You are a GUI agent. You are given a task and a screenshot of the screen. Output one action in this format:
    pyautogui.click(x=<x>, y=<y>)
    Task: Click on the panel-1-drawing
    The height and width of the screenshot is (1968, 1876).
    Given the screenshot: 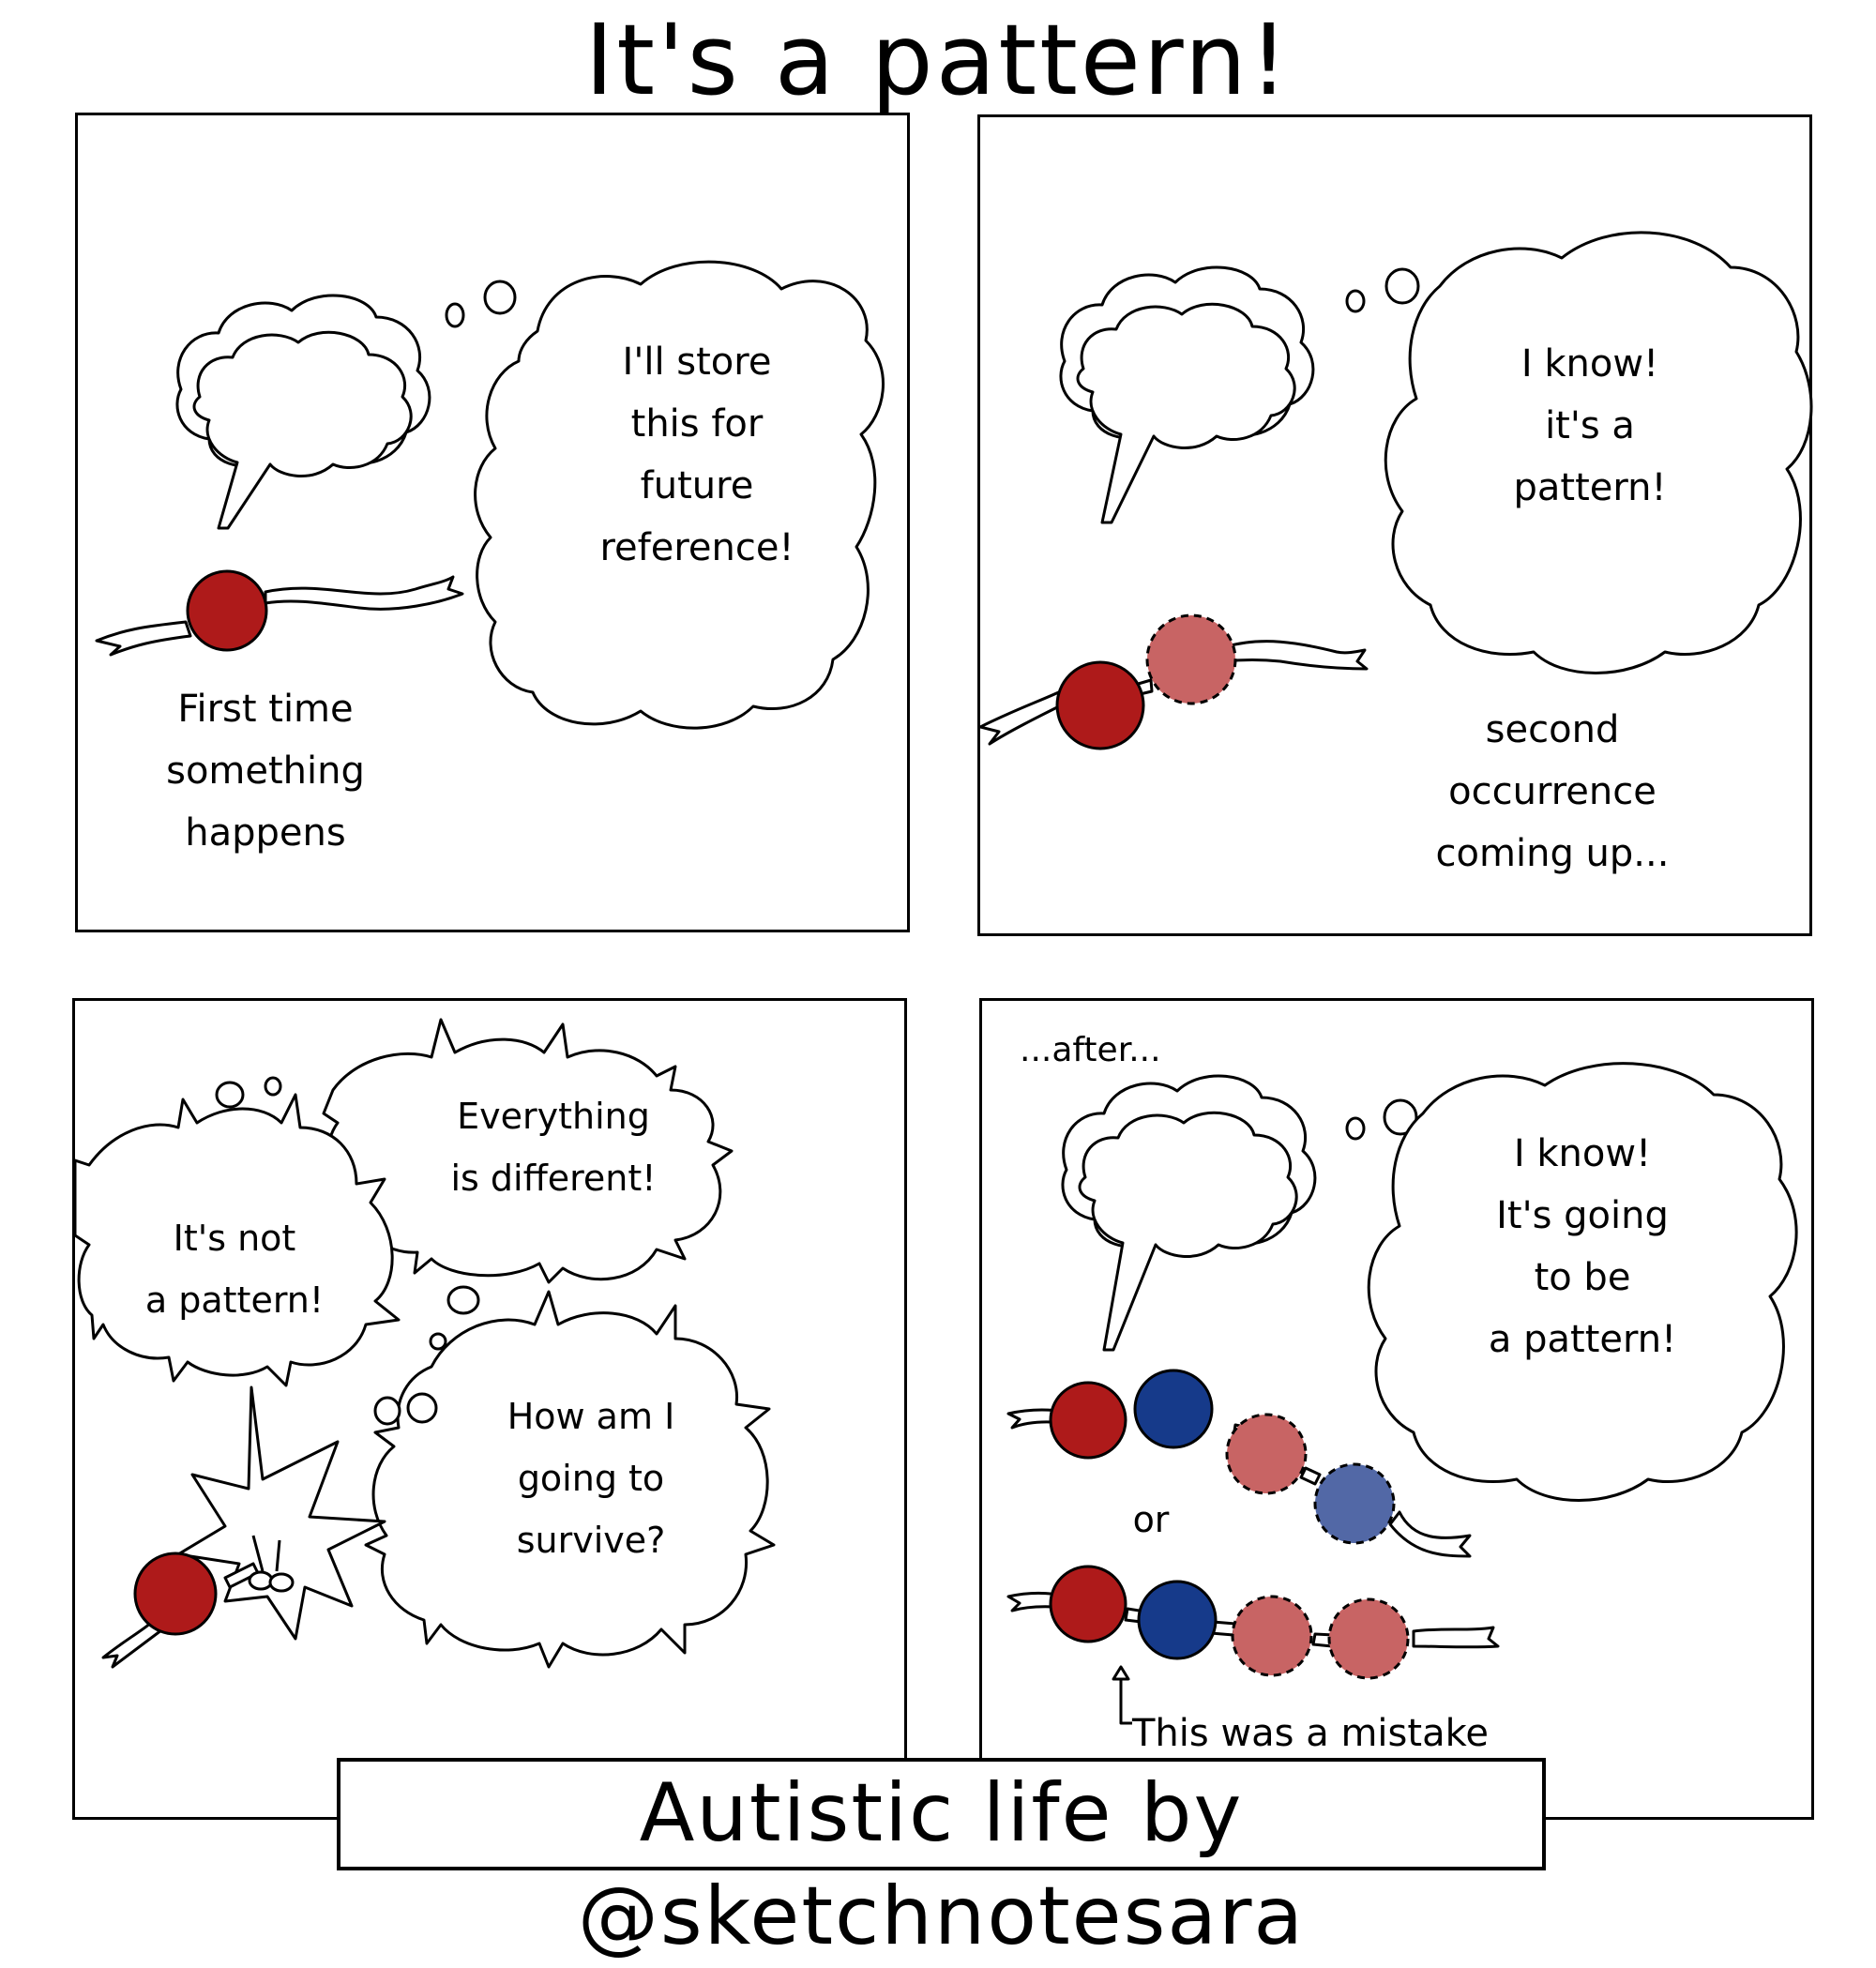 What is the action you would take?
    pyautogui.click(x=490, y=495)
    